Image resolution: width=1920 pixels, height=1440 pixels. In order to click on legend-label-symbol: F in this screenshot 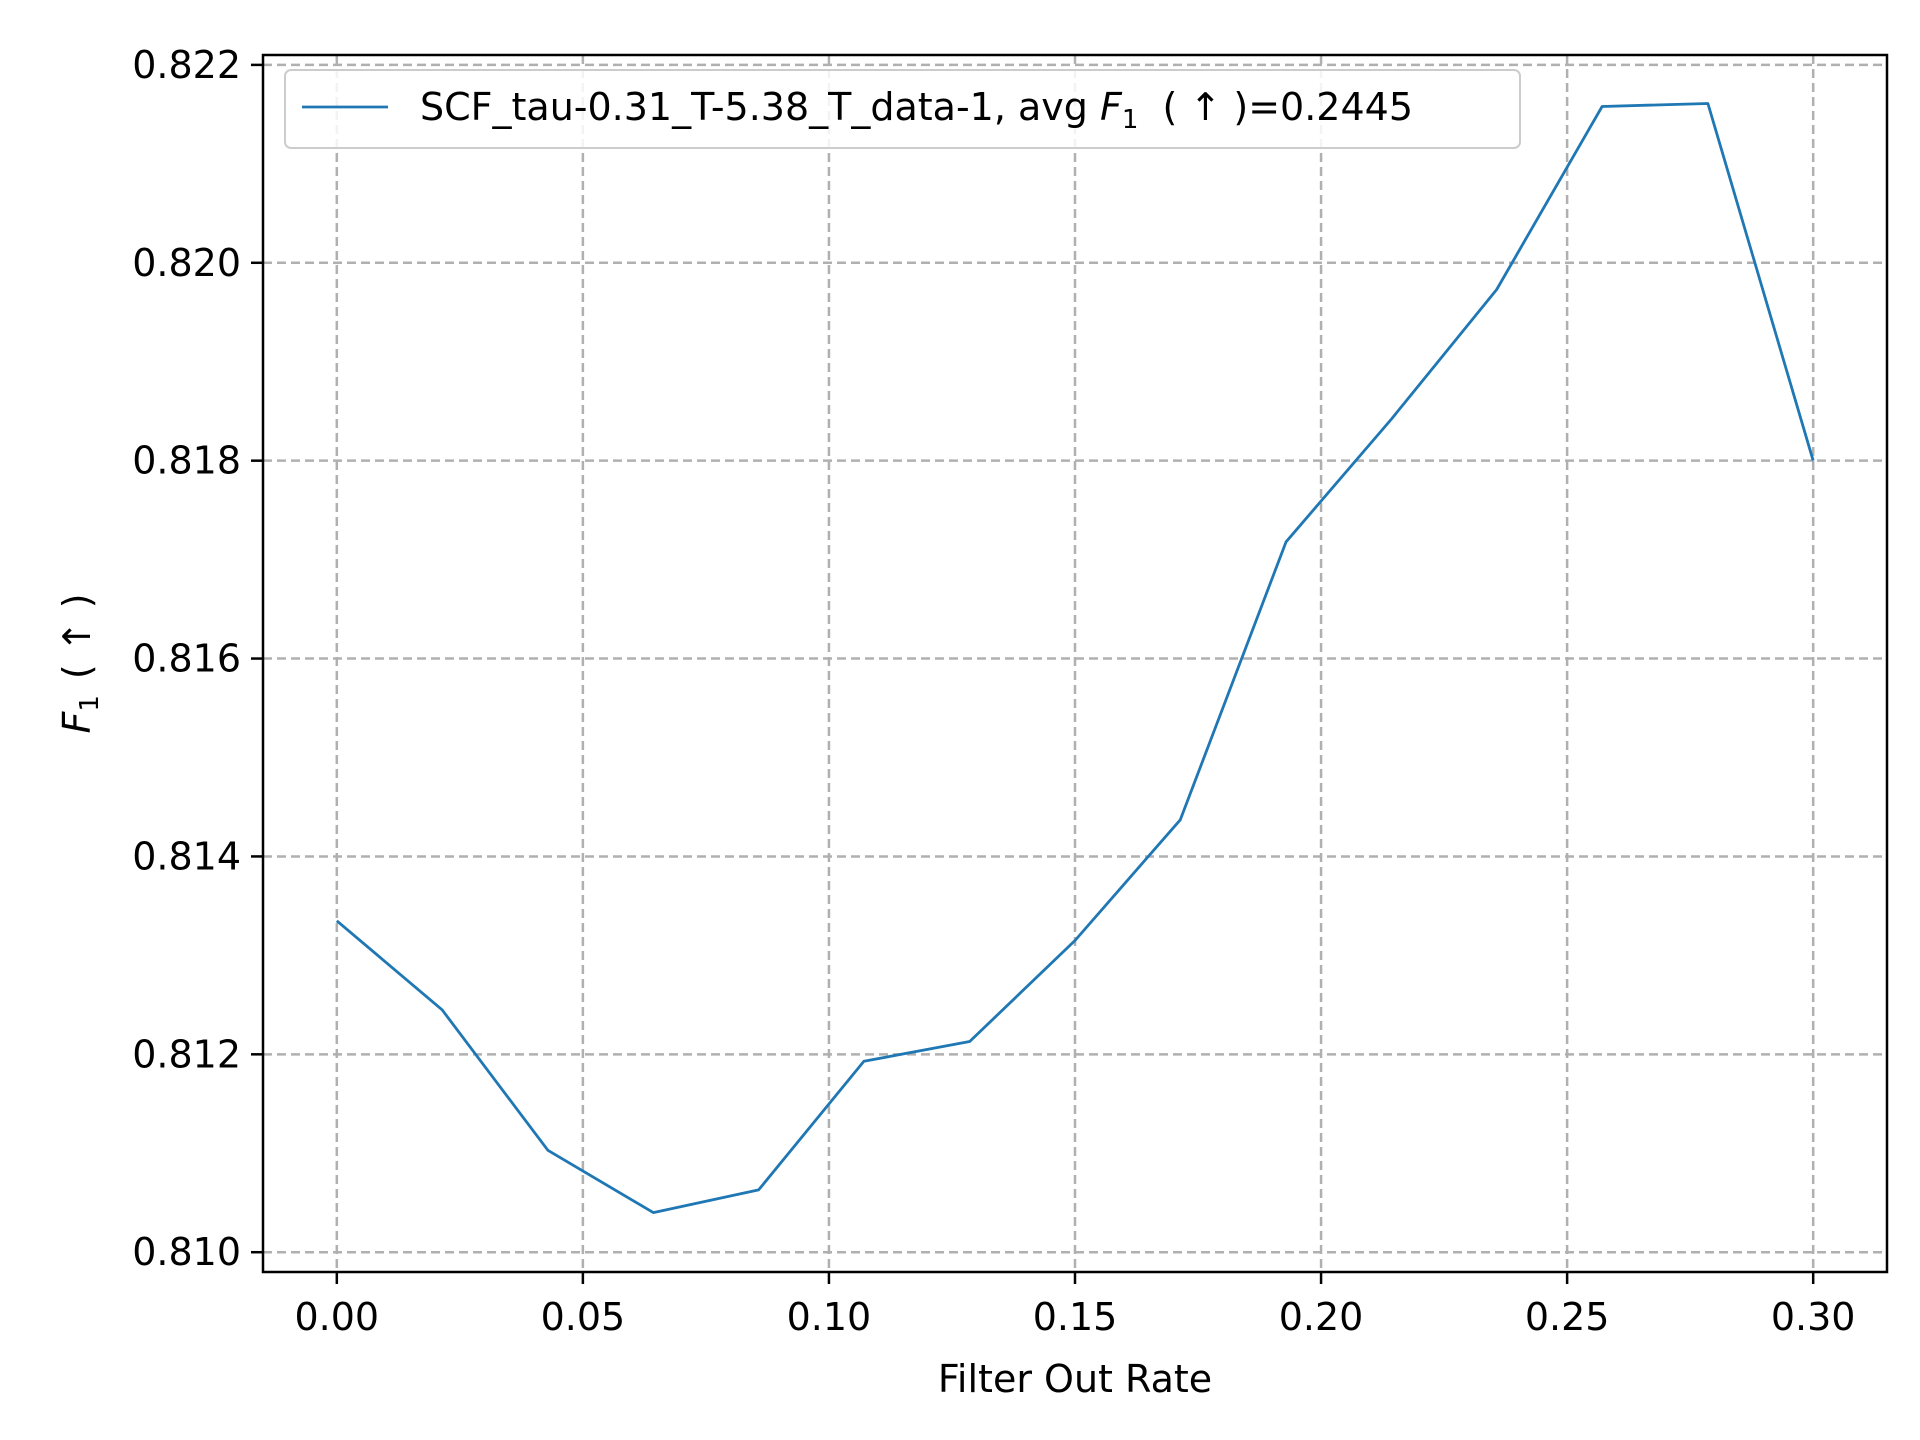, I will do `click(1111, 107)`.